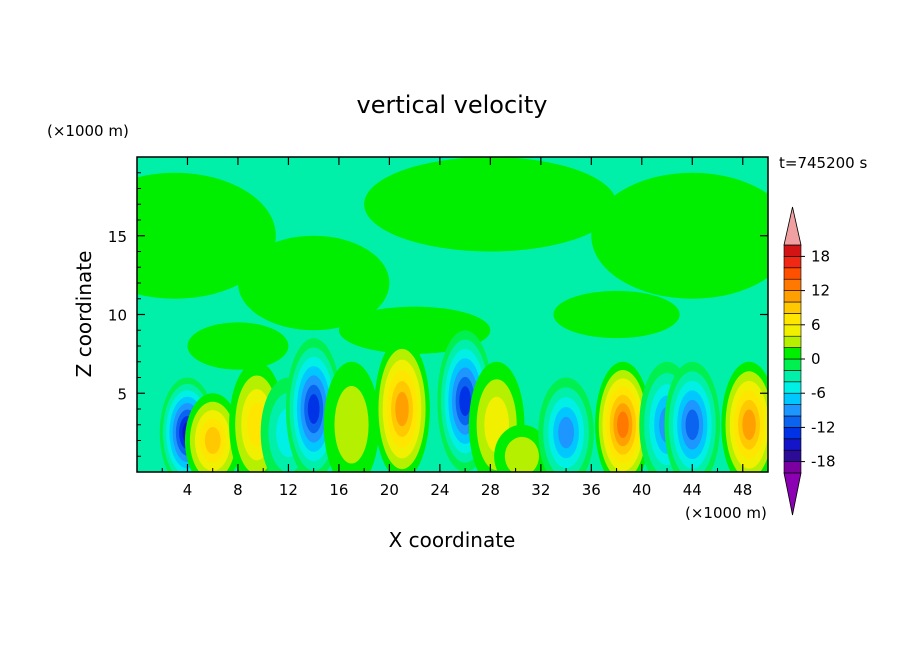  I want to click on x-tick-label: 40, so click(641, 490).